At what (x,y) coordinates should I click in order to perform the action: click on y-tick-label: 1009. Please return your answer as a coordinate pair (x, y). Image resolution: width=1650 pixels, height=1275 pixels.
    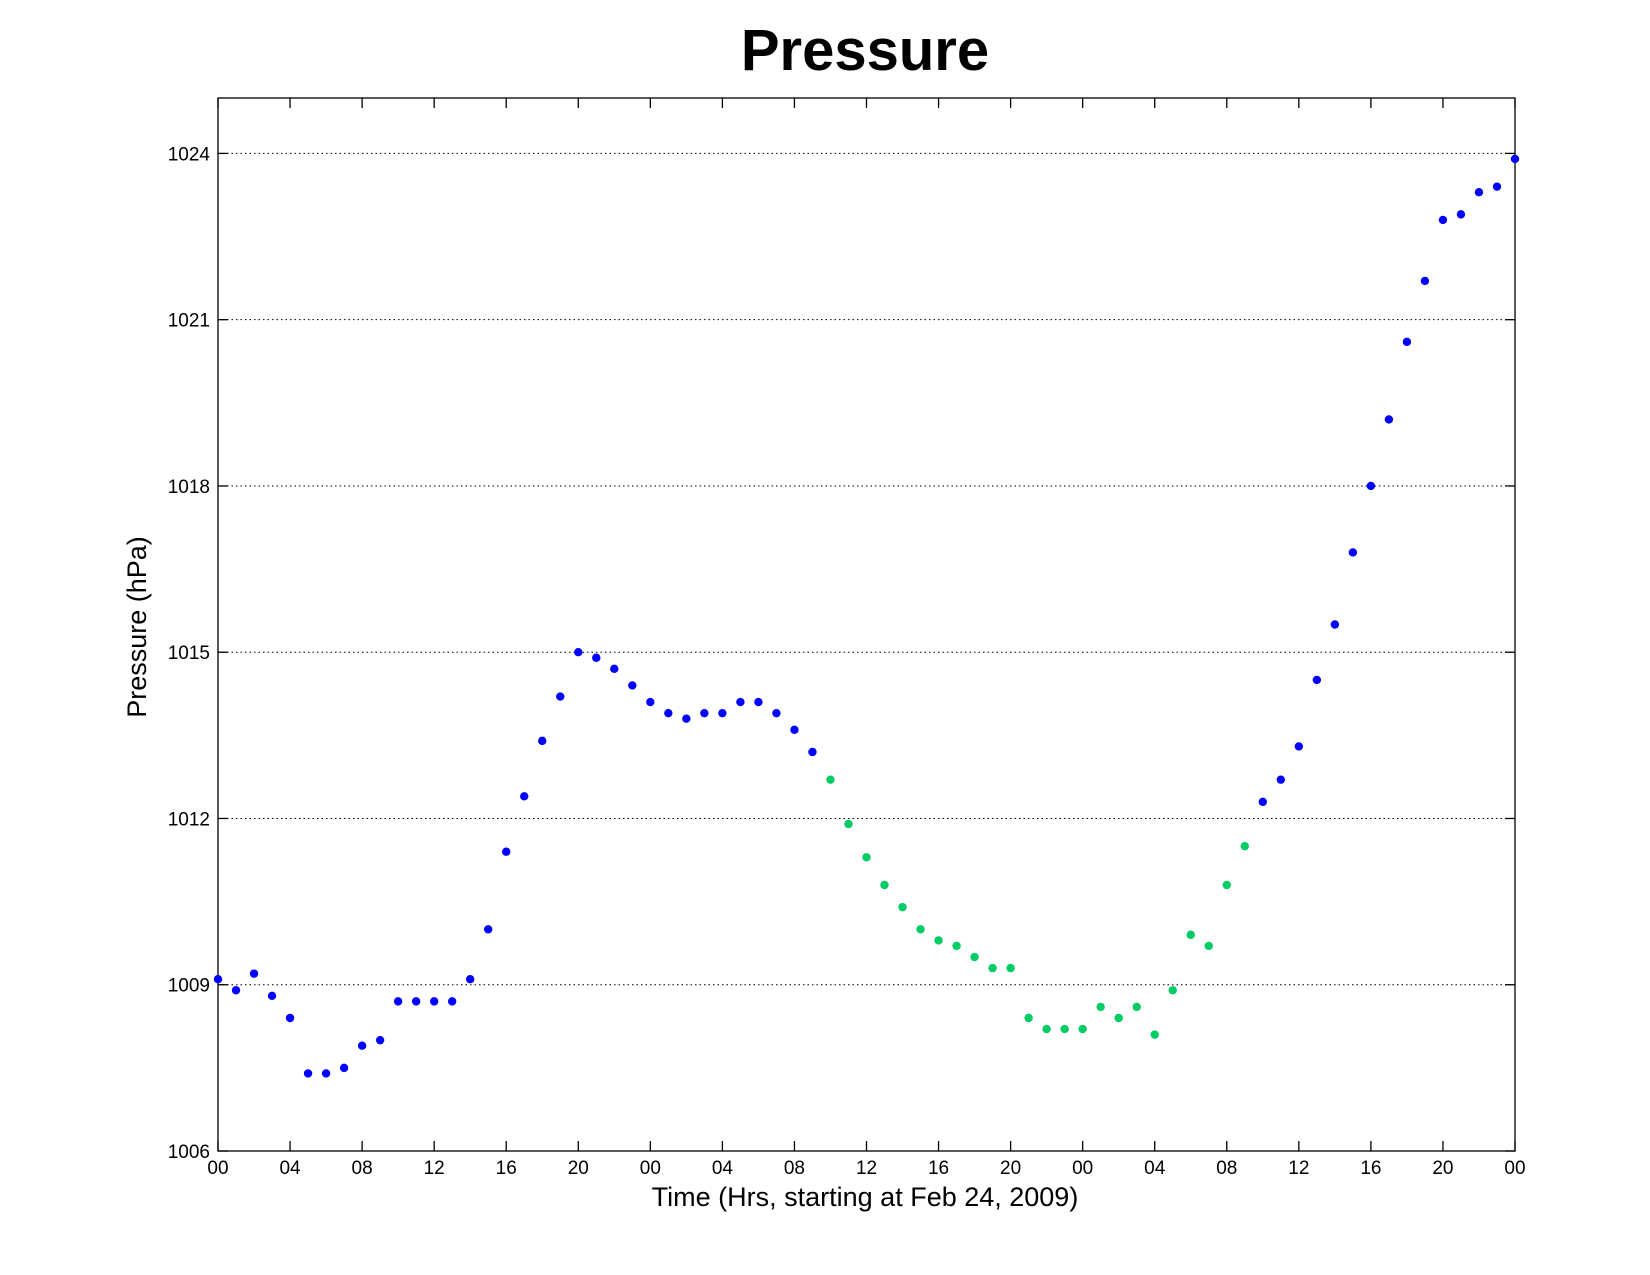
    Looking at the image, I should click on (189, 986).